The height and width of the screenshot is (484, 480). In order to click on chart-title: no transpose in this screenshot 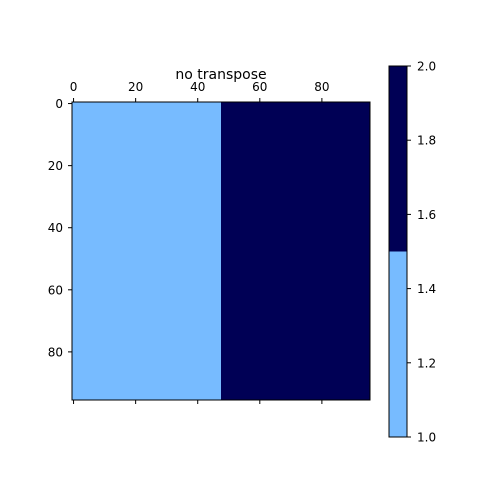, I will do `click(220, 75)`.